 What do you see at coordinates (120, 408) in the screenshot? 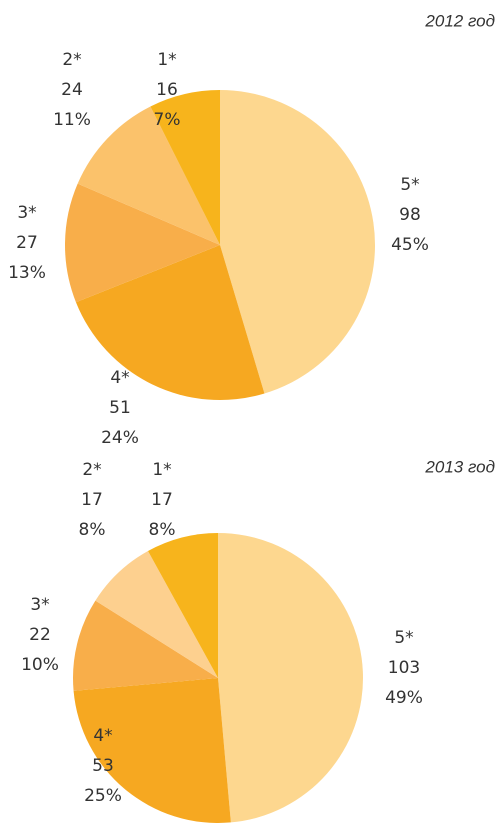
I see `slice-value: 51` at bounding box center [120, 408].